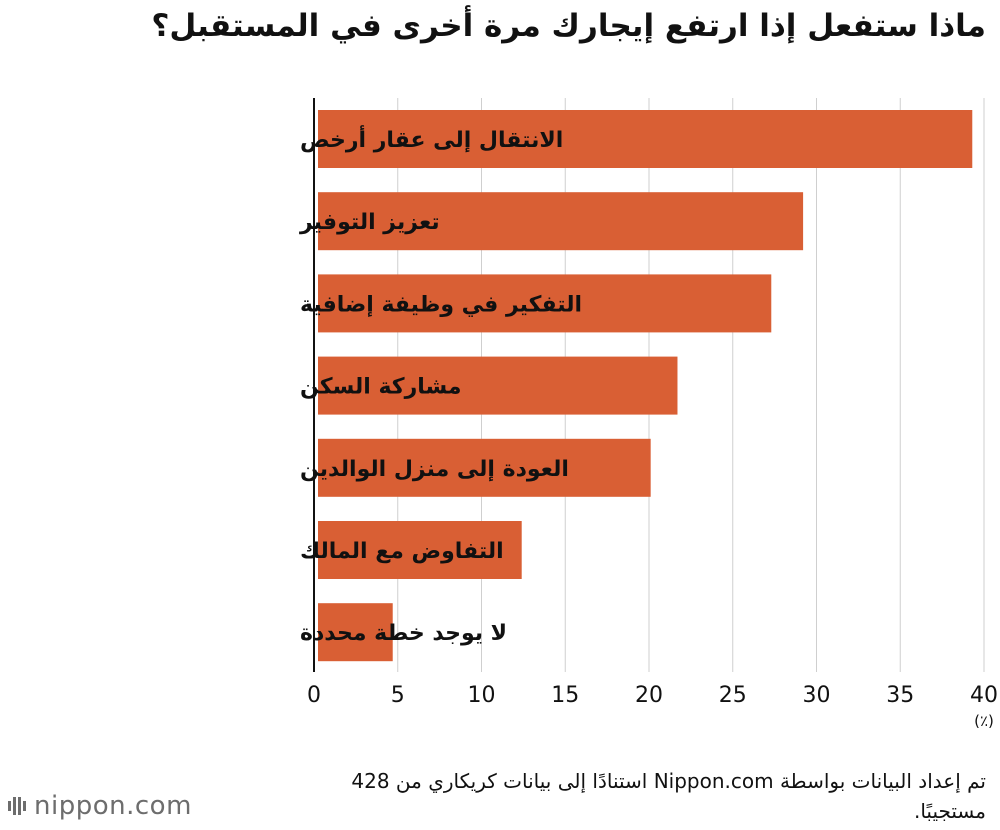 Image resolution: width=1000 pixels, height=830 pixels. I want to click on category-label-3: التفكير في وظيفة إضافية, so click(441, 304).